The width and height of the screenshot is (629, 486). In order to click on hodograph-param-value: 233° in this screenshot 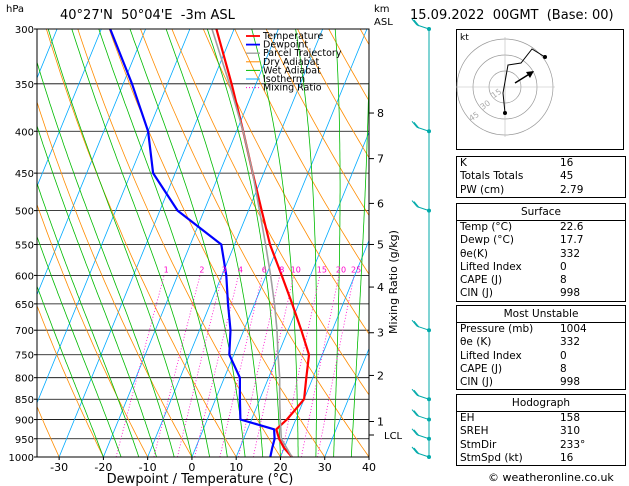, I will do `click(573, 444)`.